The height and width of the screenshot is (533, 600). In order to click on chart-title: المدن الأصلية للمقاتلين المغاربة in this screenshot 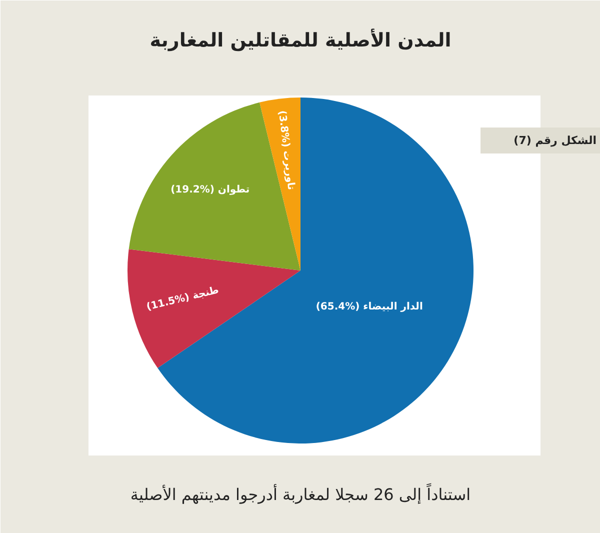, I will do `click(301, 40)`.